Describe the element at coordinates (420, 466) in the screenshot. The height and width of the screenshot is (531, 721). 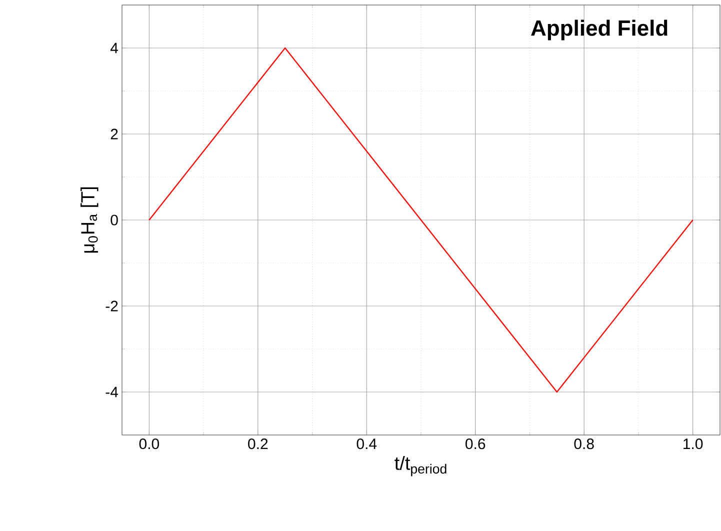
I see `x-axis-title: t/t$_{period}$` at that location.